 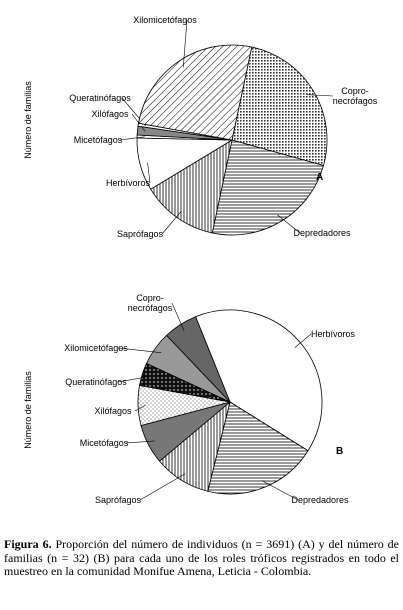 I want to click on panel-label: B, so click(x=340, y=451).